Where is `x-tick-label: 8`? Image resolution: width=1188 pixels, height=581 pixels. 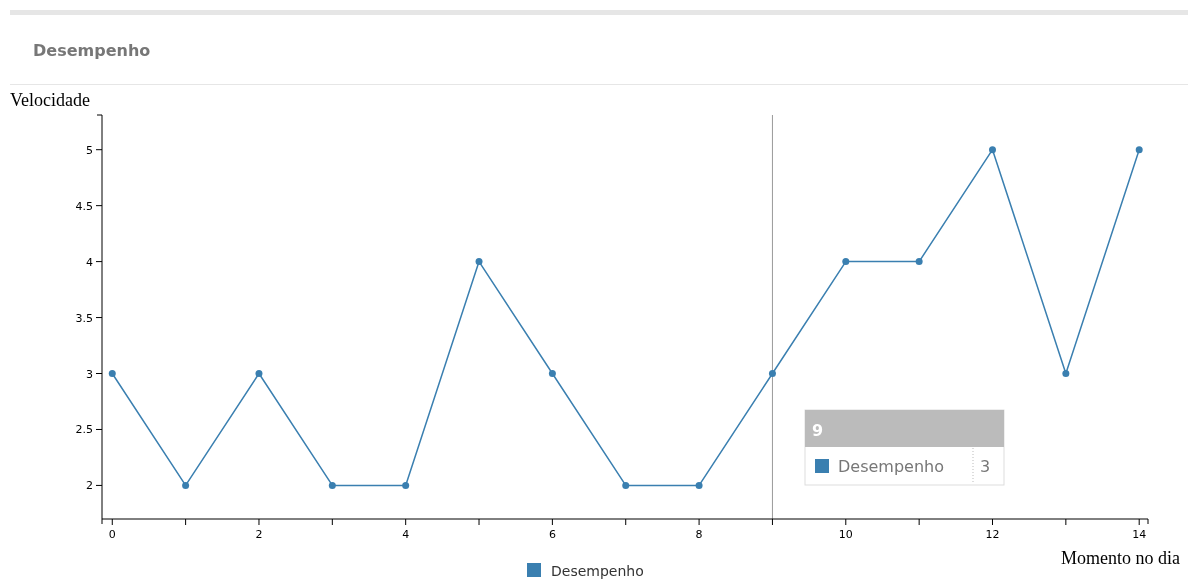 x-tick-label: 8 is located at coordinates (699, 534).